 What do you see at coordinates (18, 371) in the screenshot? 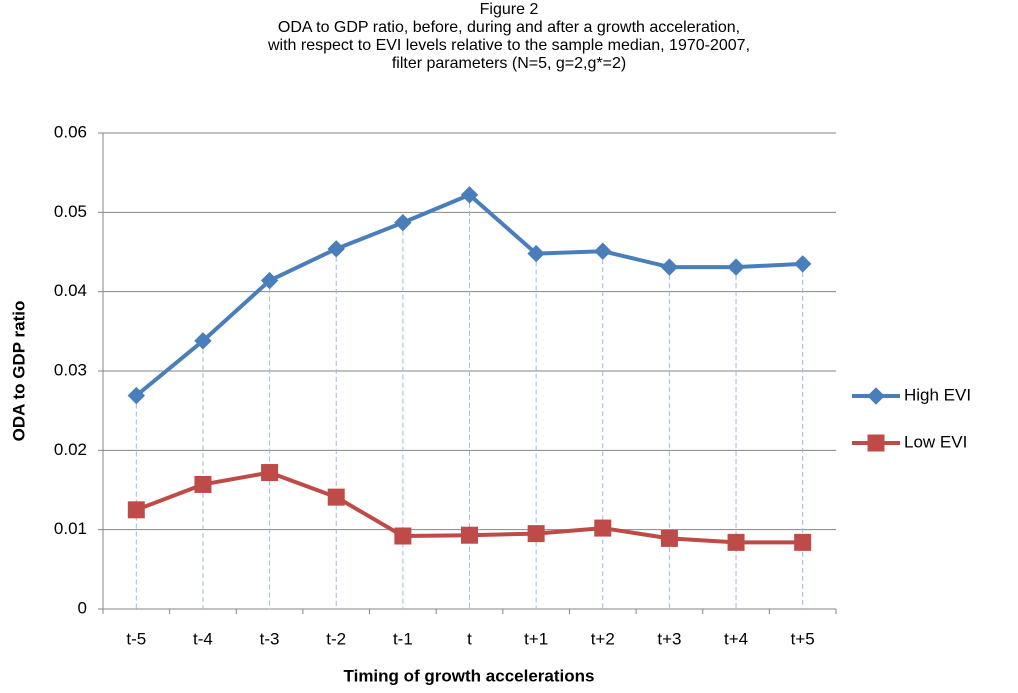
I see `y-axis-title: ODA to GDP ratio` at bounding box center [18, 371].